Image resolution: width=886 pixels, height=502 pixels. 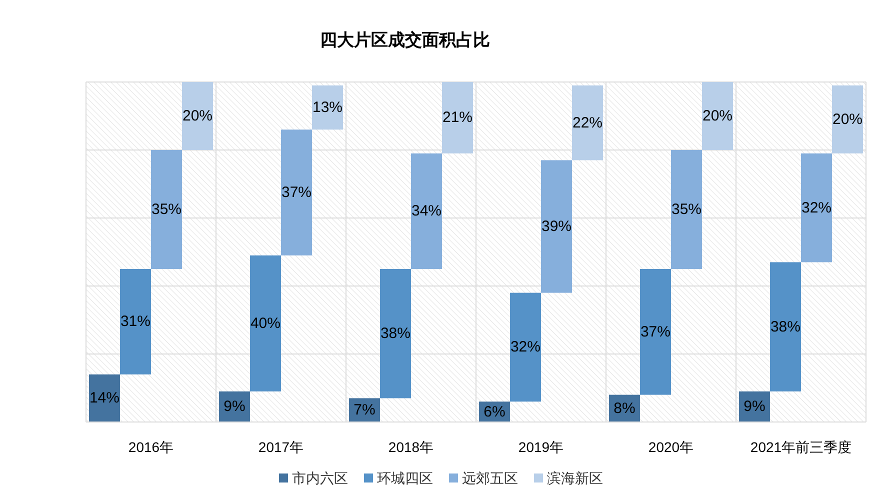 I want to click on x-tick-label: 2019年, so click(x=541, y=447).